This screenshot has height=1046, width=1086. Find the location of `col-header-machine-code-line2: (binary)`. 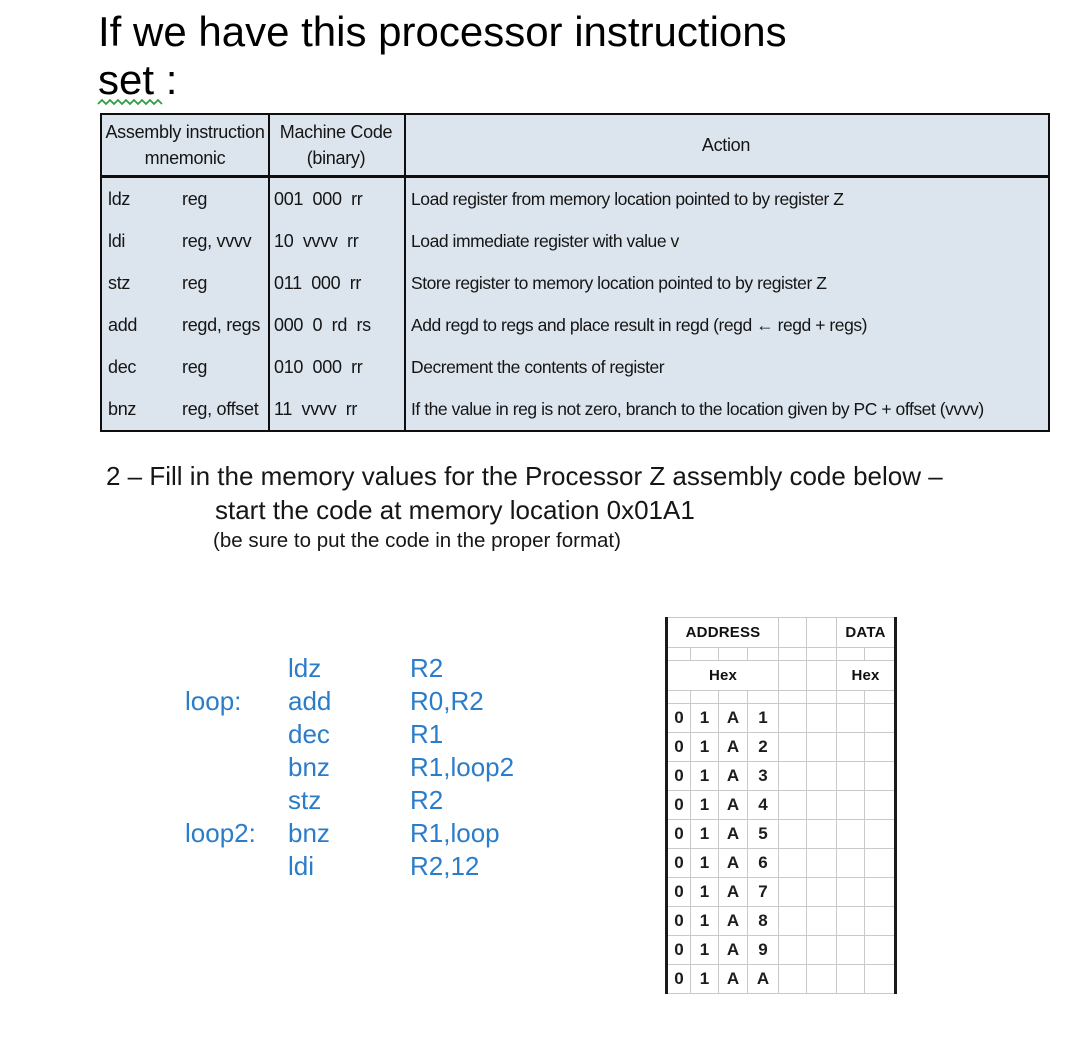

col-header-machine-code-line2: (binary) is located at coordinates (336, 158).